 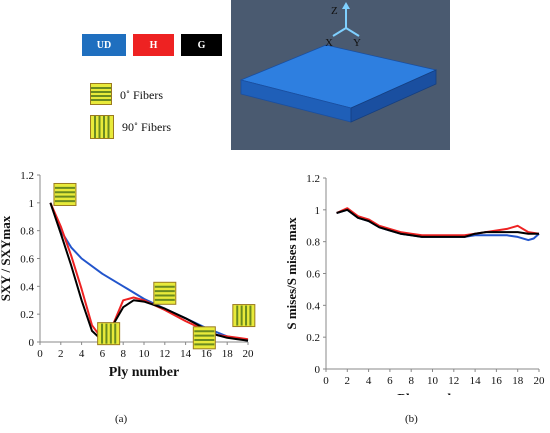 What do you see at coordinates (146, 127) in the screenshot?
I see `fiber-90-label: 90˚ Fibers` at bounding box center [146, 127].